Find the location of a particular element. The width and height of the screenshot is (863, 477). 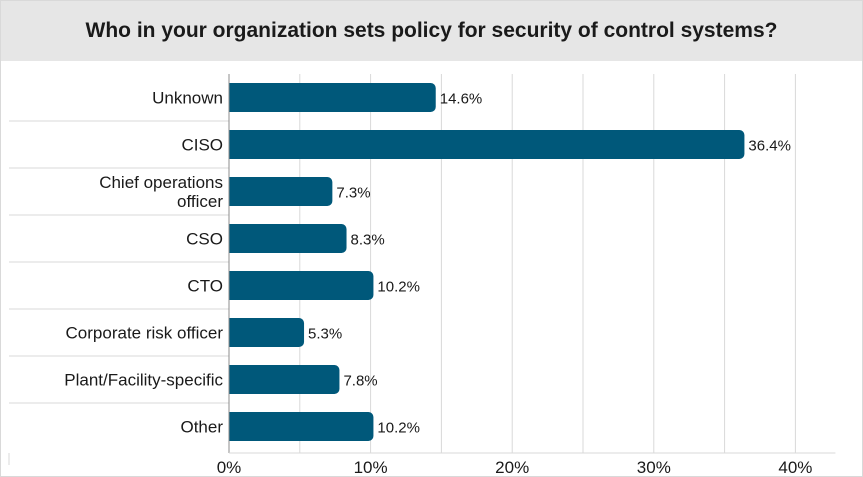

category-label: Unknown is located at coordinates (187, 98).